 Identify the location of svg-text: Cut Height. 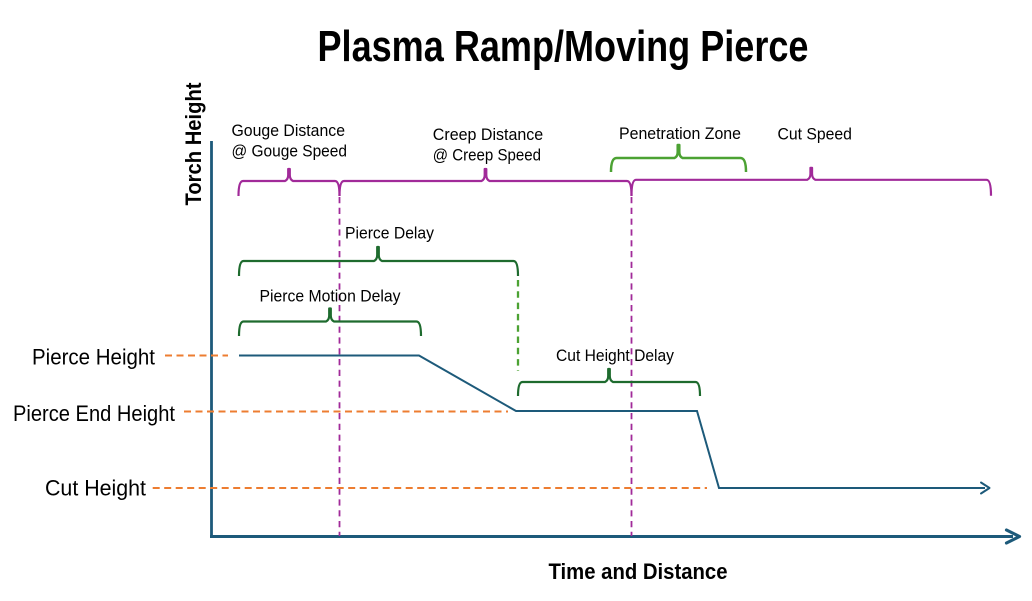
(95, 488).